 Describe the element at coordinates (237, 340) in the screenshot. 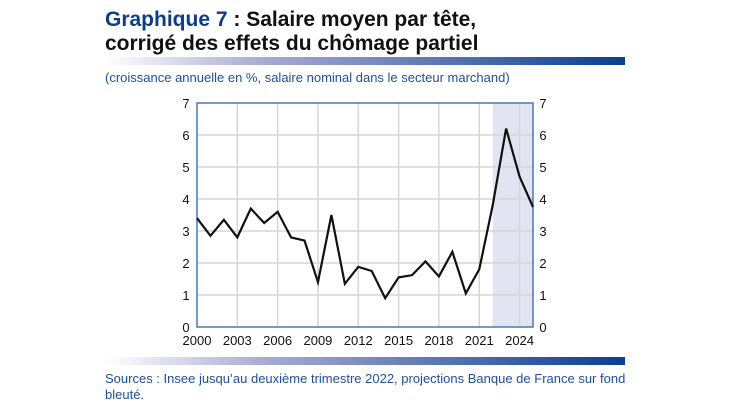

I see `x-tick-label: 2003` at that location.